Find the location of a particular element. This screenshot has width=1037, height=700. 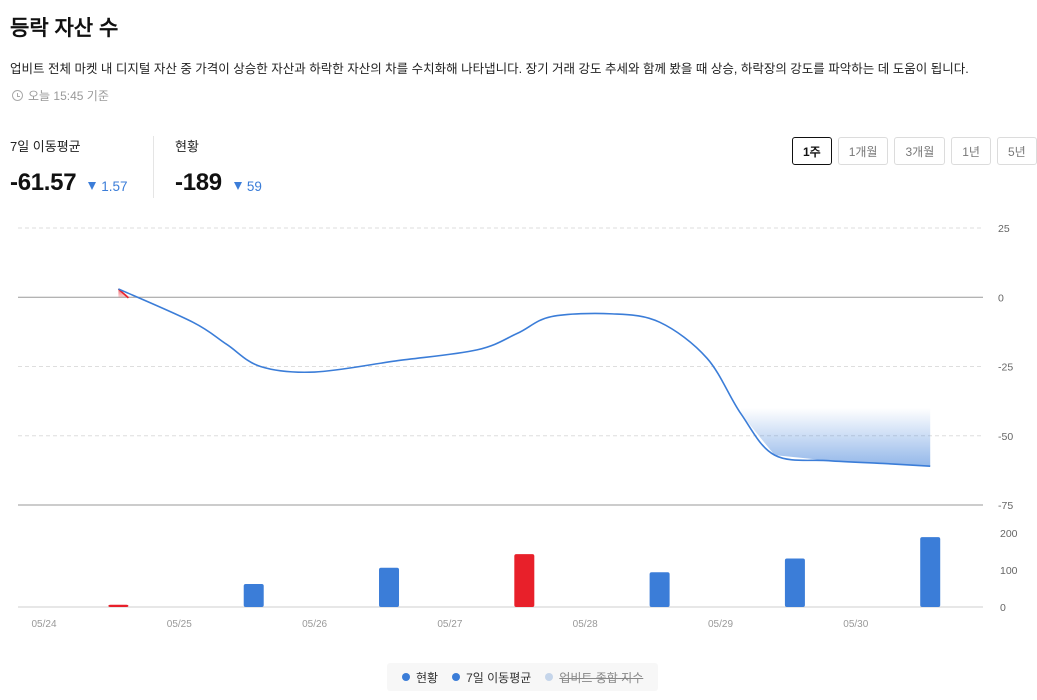

legend-label: 현황 is located at coordinates (427, 677).